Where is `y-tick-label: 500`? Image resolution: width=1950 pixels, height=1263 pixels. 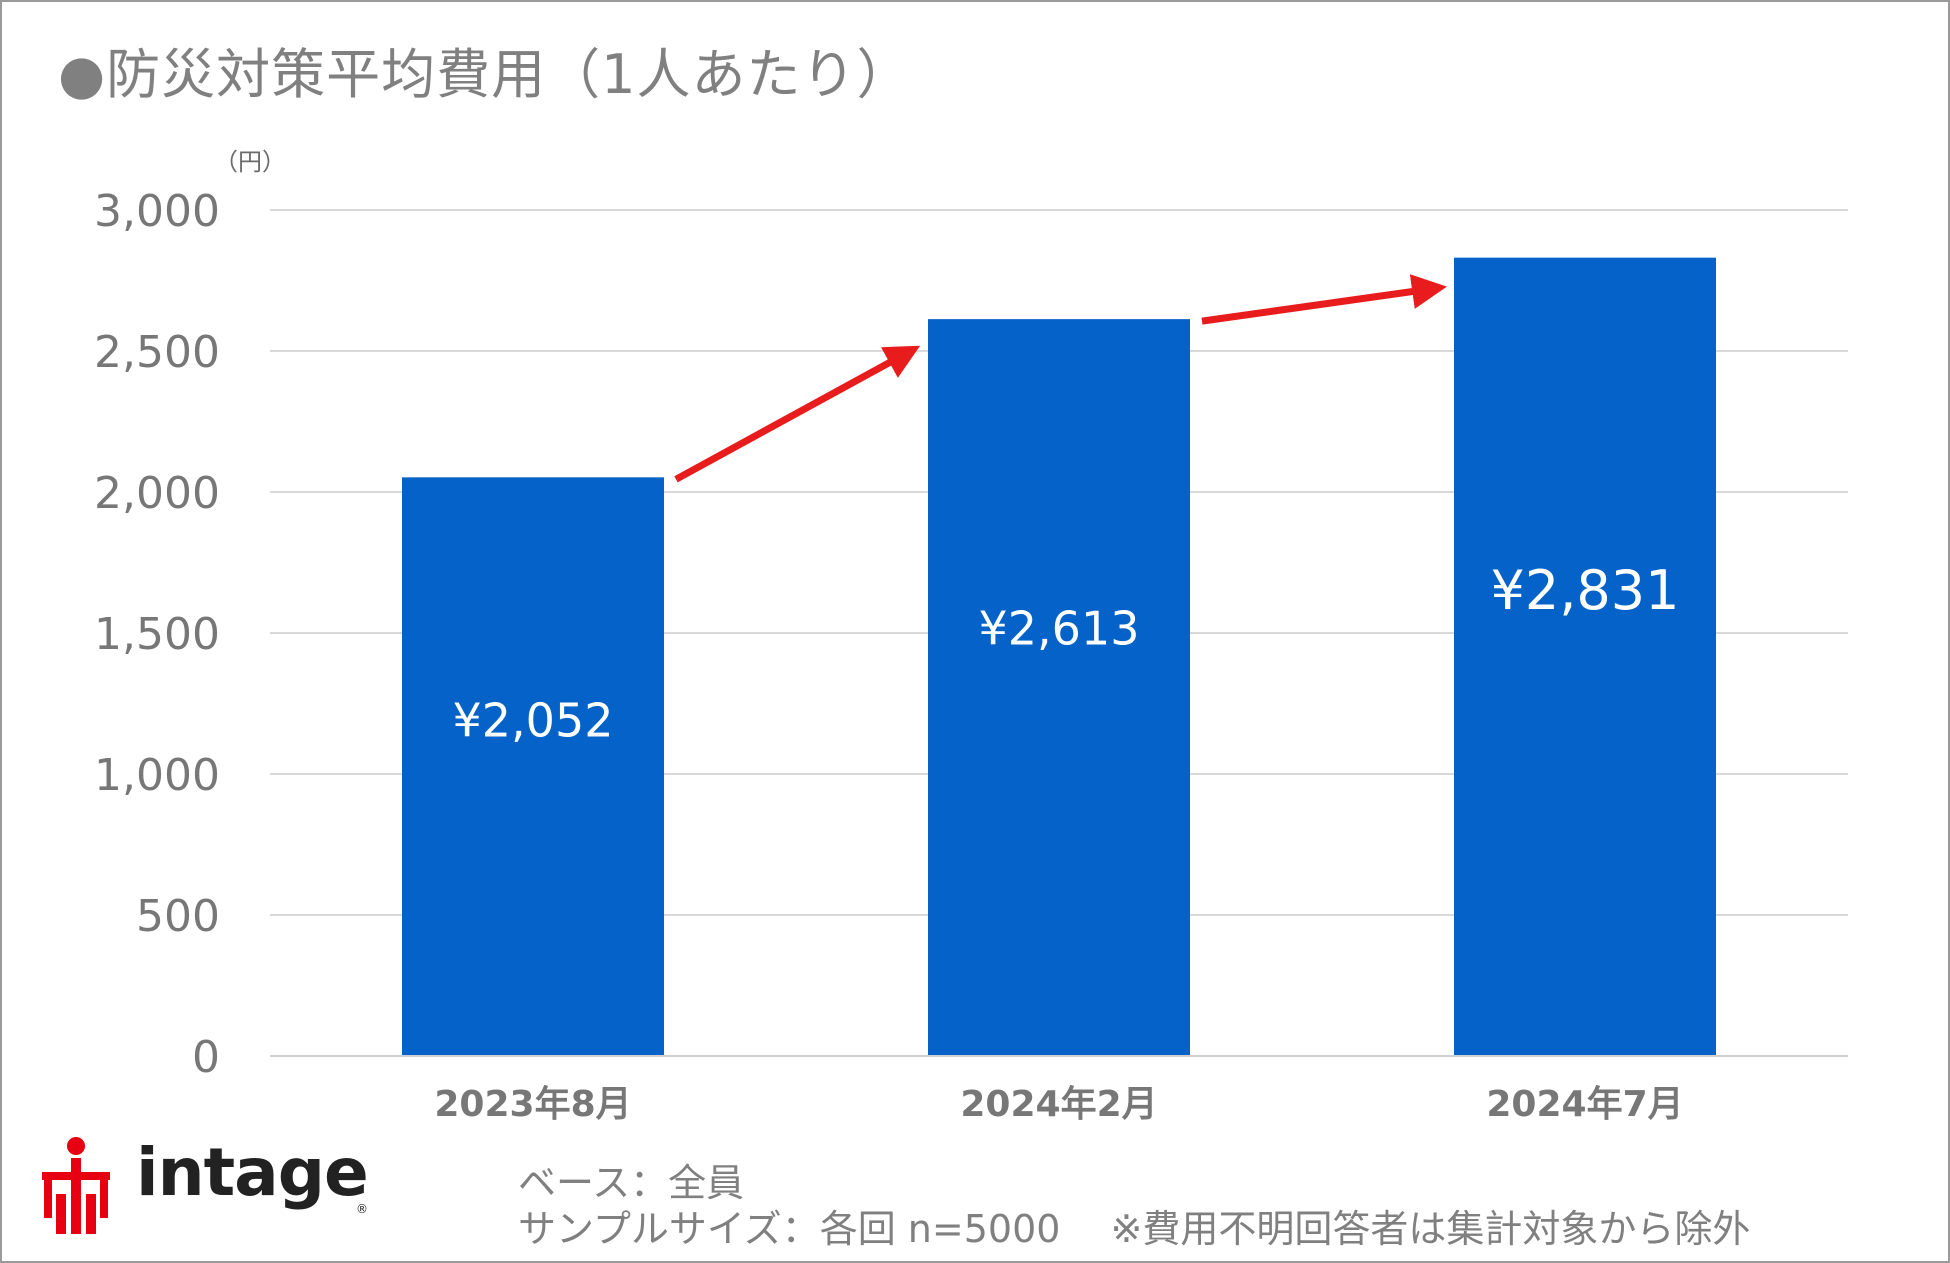 y-tick-label: 500 is located at coordinates (178, 916).